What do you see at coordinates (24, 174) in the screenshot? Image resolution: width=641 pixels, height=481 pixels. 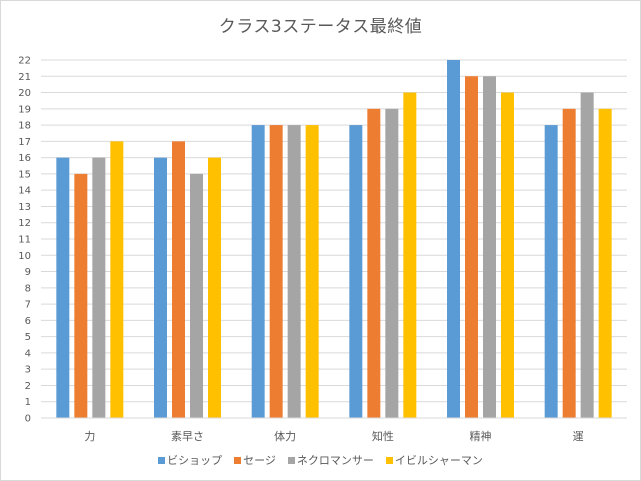 I see `y-tick-label: 15` at bounding box center [24, 174].